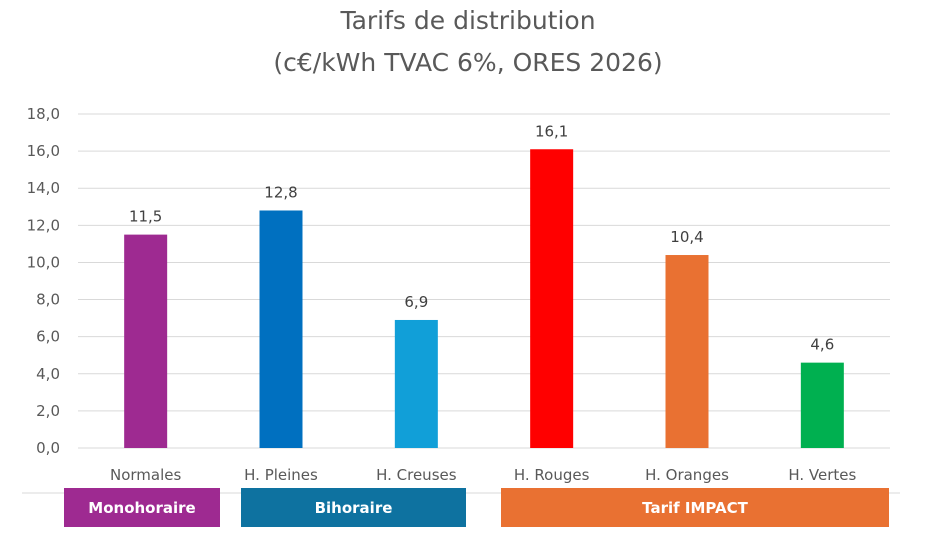  I want to click on x-category-label: H. Creuses, so click(416, 475).